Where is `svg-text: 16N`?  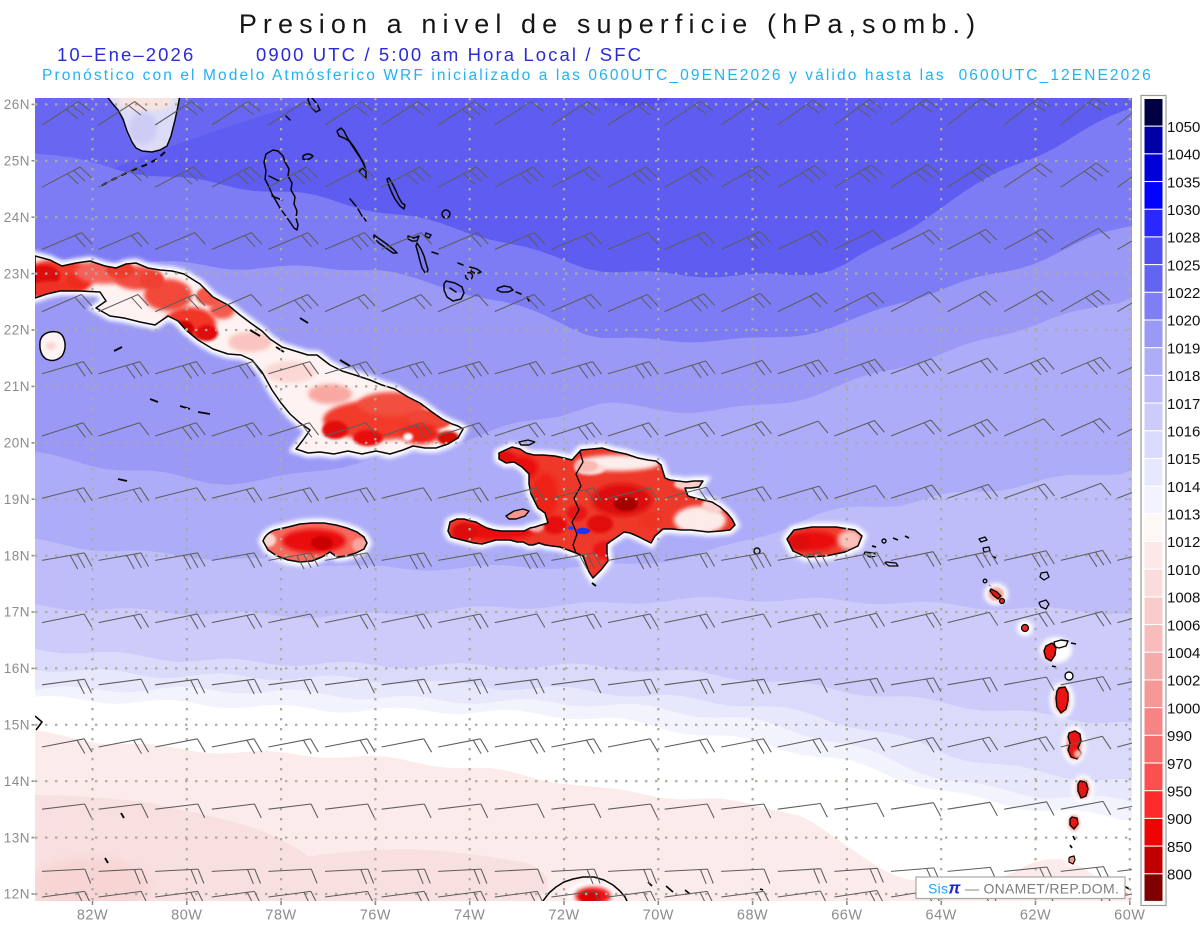 svg-text: 16N is located at coordinates (17, 668).